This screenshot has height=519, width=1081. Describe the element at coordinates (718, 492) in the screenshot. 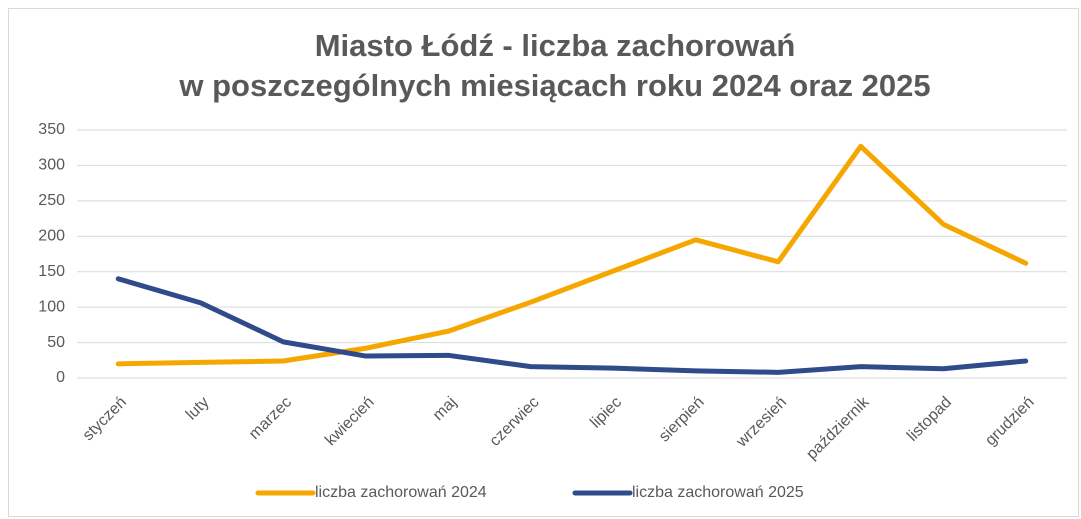

I see `legend-label: liczba zachorowań 2025` at that location.